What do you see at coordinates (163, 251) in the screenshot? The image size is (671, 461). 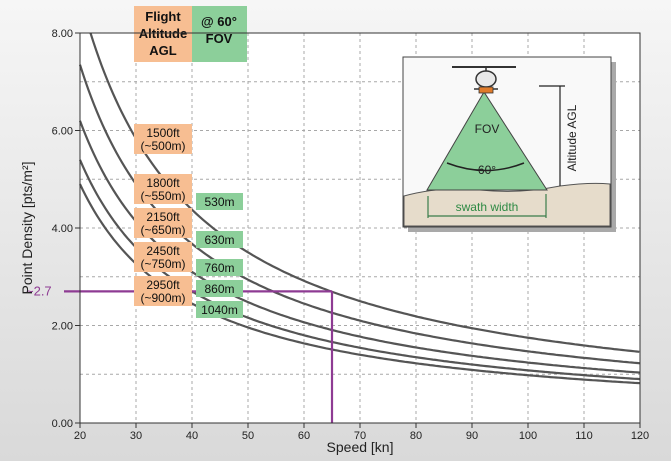 I see `altitude-label-ft: 2450ft` at bounding box center [163, 251].